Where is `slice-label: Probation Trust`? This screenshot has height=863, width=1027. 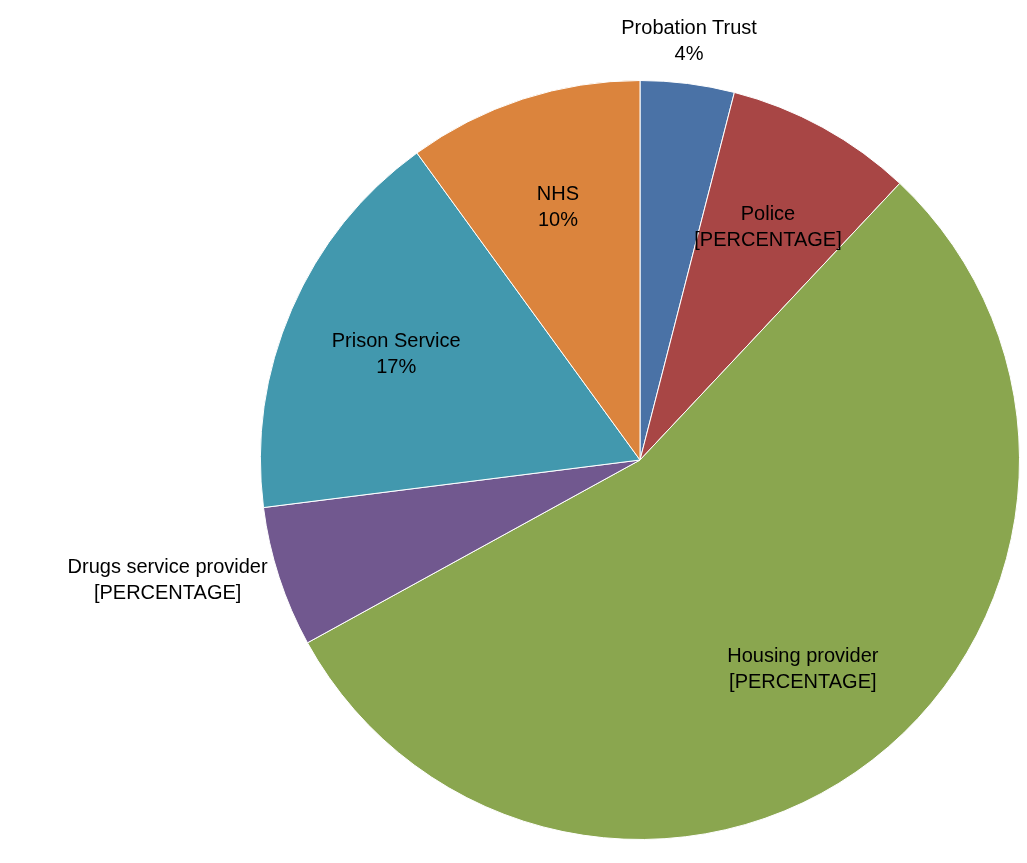 slice-label: Probation Trust is located at coordinates (689, 27).